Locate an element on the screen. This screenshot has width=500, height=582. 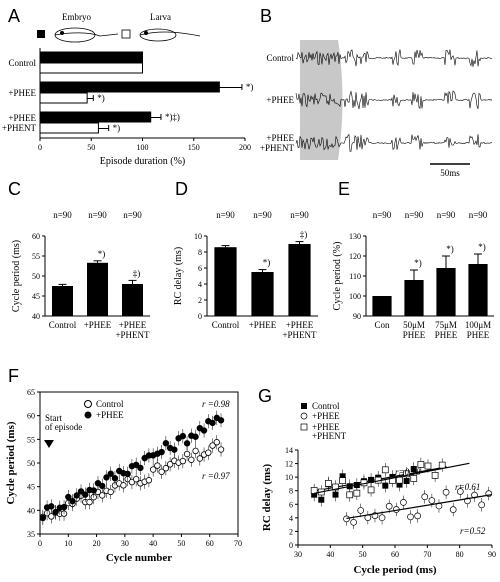
panel-e-category-label: 50μM PHEE is located at coordinates (414, 330).